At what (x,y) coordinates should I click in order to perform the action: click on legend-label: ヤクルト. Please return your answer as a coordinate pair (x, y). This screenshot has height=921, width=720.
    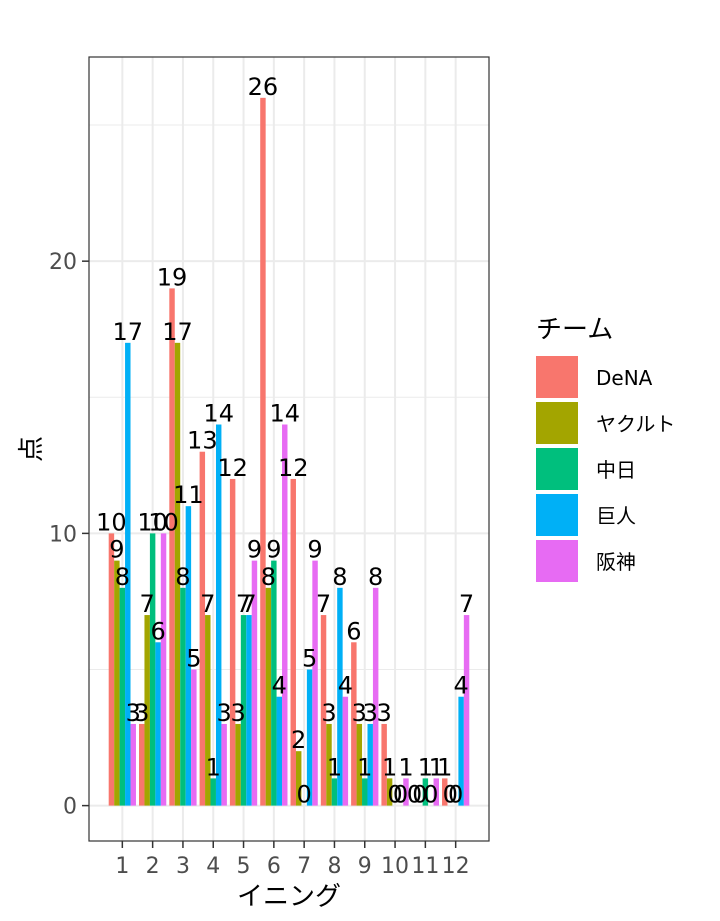
    Looking at the image, I should click on (635, 424).